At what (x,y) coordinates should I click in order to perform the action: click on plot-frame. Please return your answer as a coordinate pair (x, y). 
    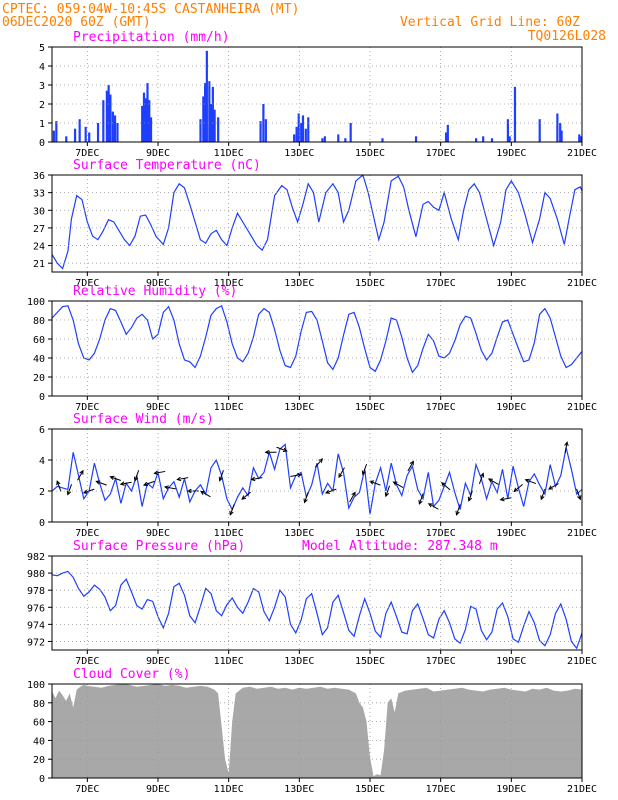
    Looking at the image, I should click on (317, 94).